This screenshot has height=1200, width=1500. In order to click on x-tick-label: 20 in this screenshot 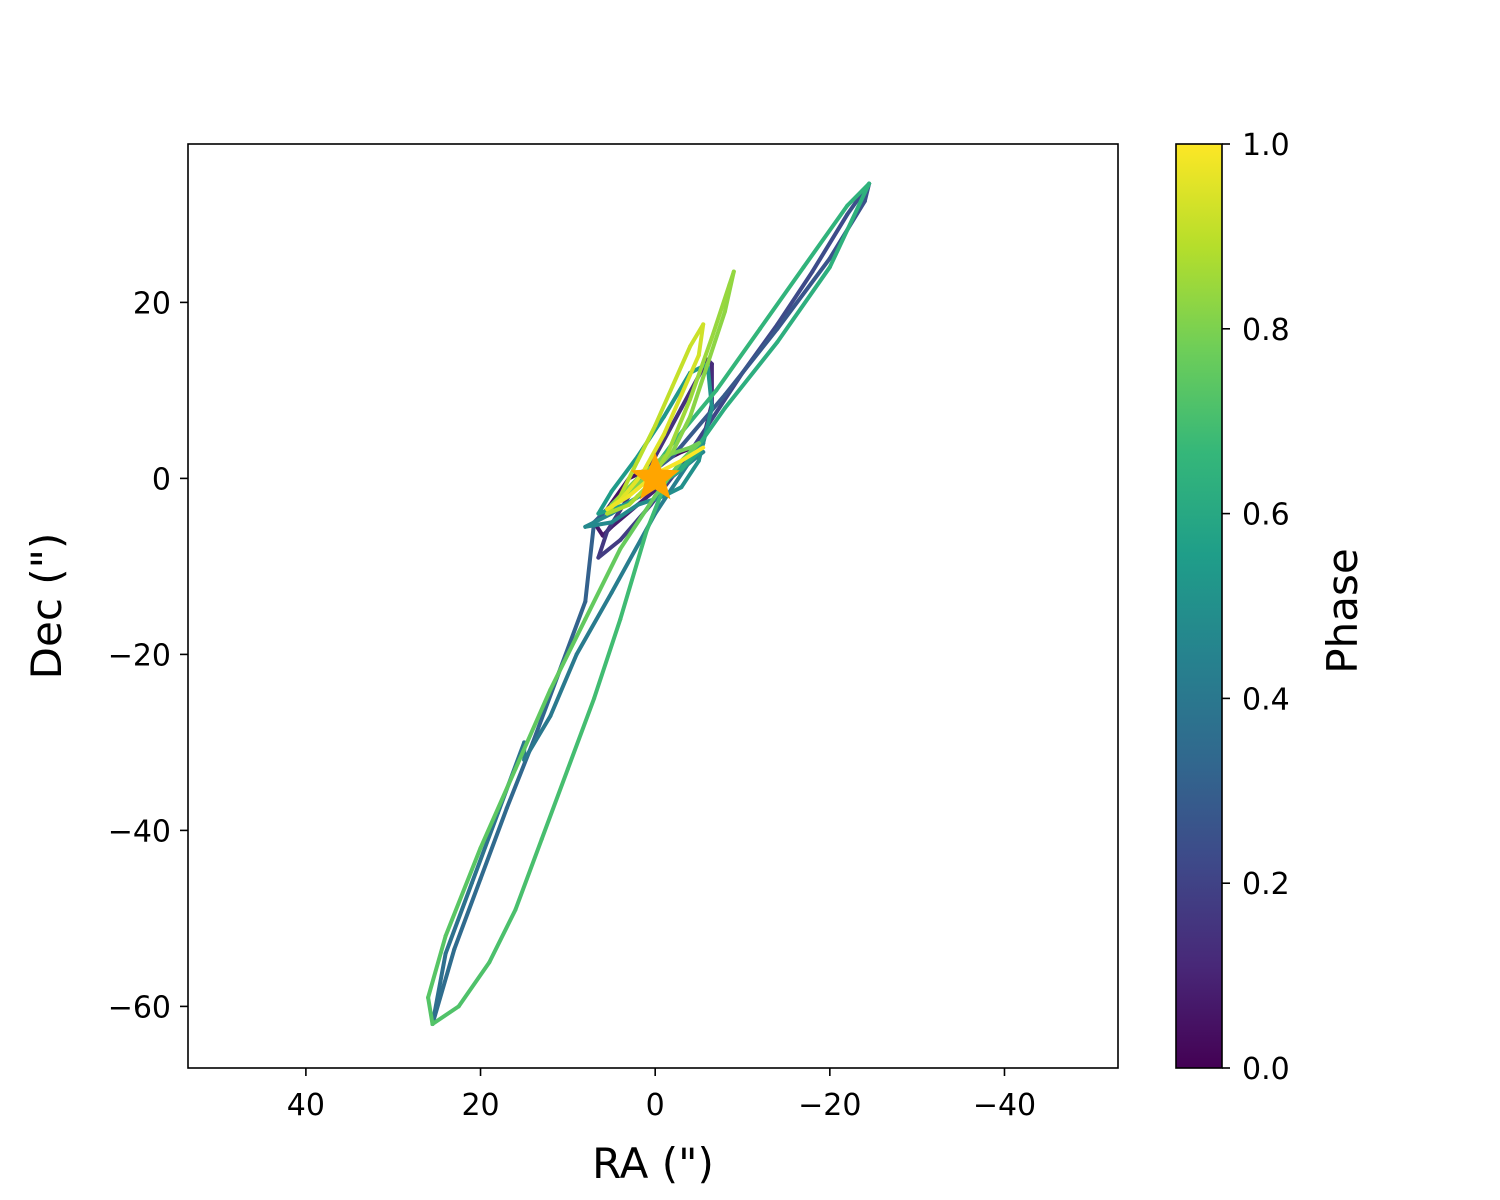, I will do `click(480, 1105)`.